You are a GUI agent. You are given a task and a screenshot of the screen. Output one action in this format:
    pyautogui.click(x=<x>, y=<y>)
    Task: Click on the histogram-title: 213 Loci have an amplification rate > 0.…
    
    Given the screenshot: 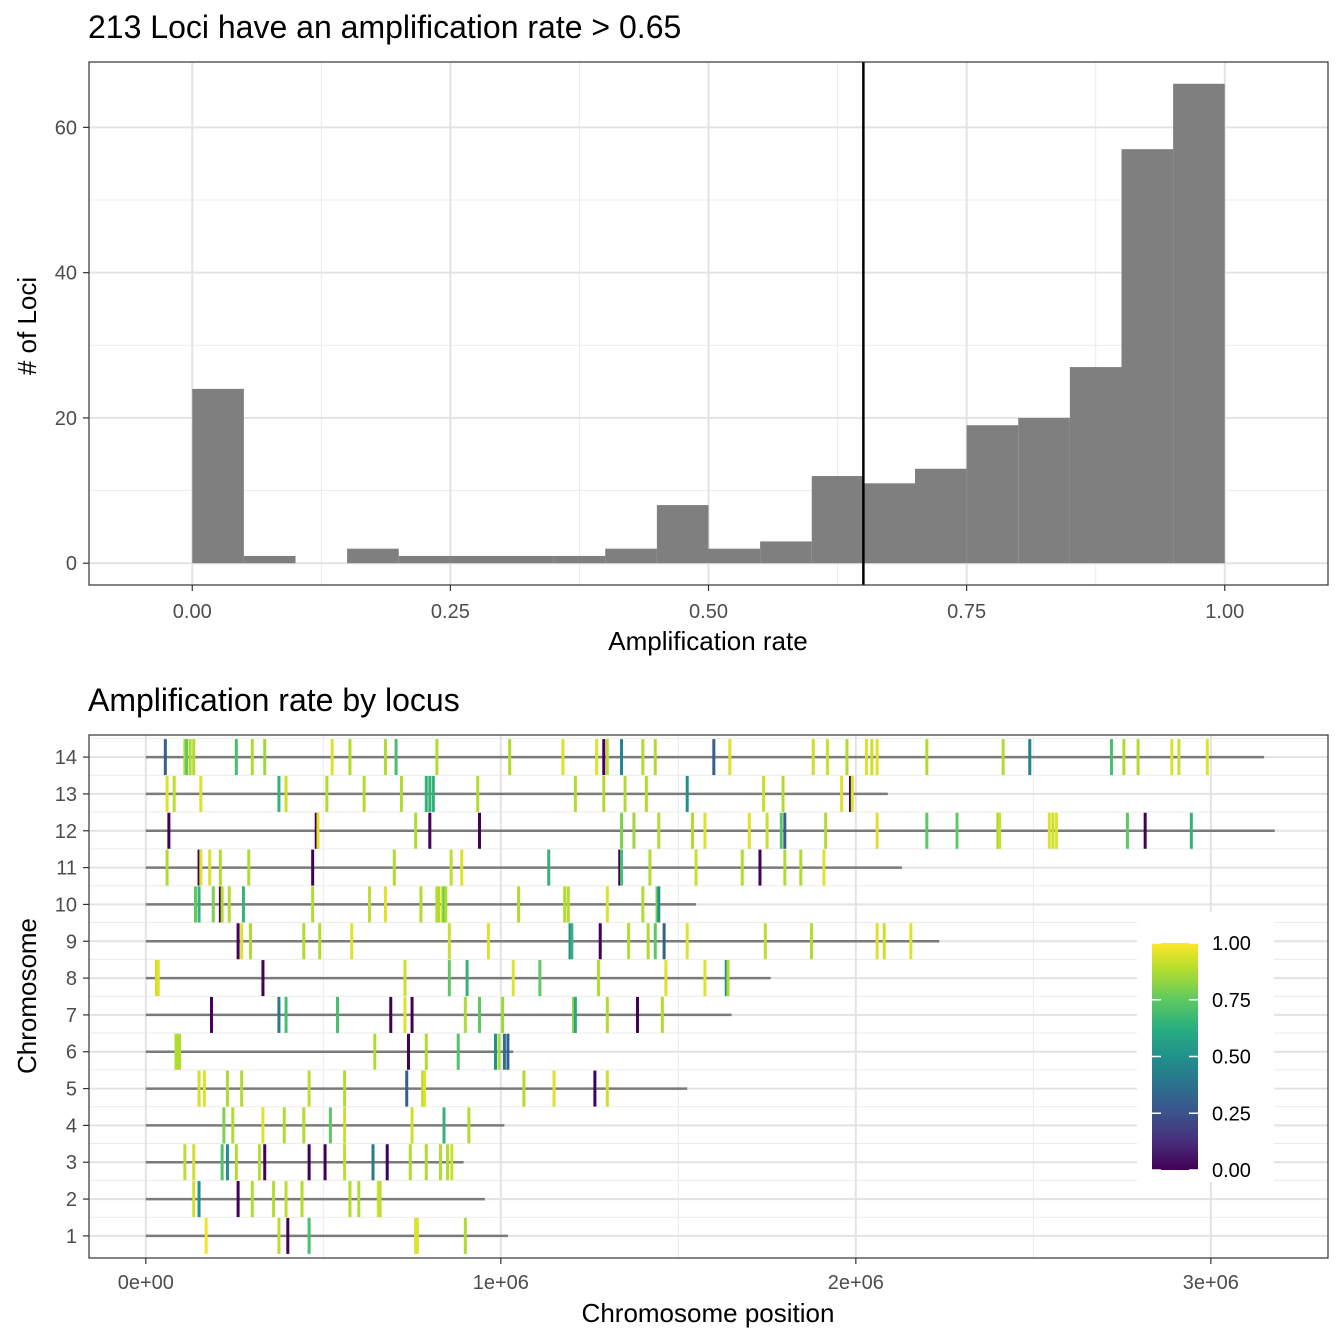 What is the action you would take?
    pyautogui.click(x=384, y=27)
    